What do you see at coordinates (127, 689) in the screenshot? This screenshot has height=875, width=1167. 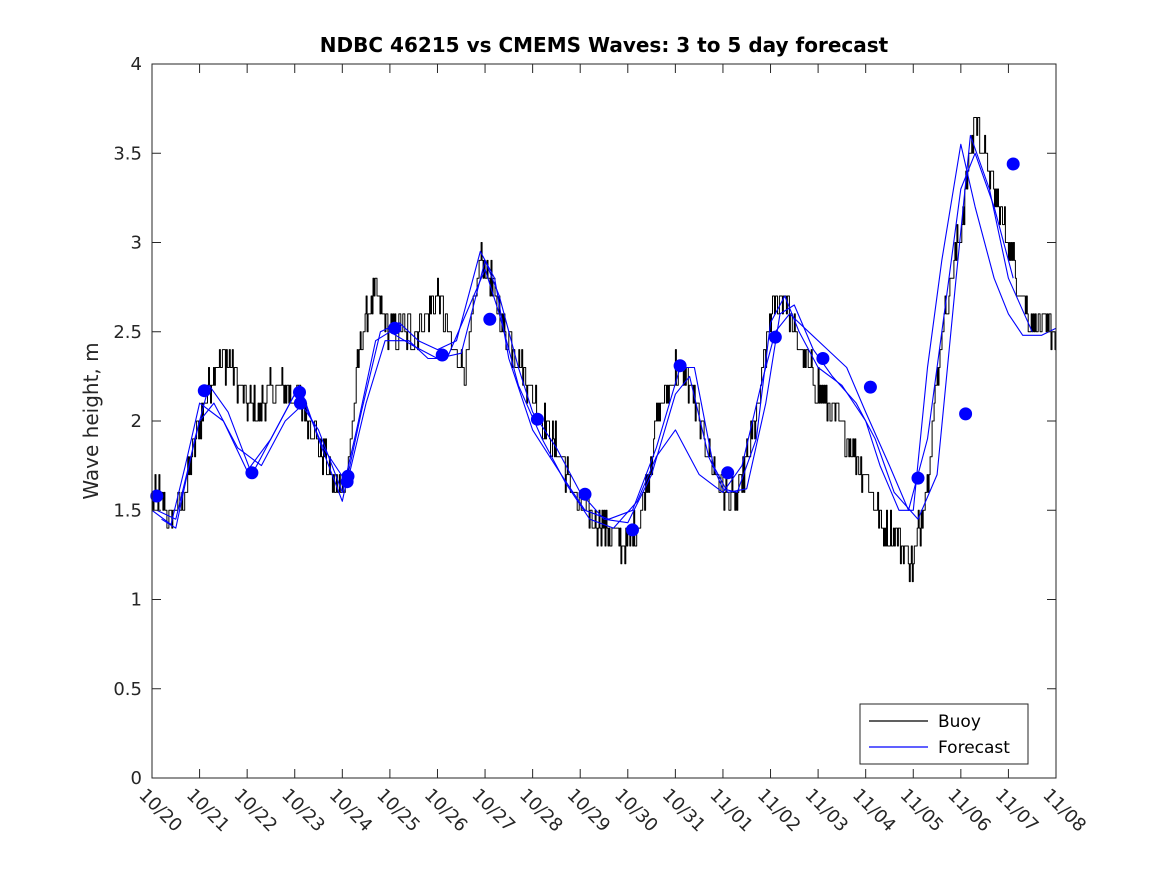 I see `y-tick-label: 0.5` at bounding box center [127, 689].